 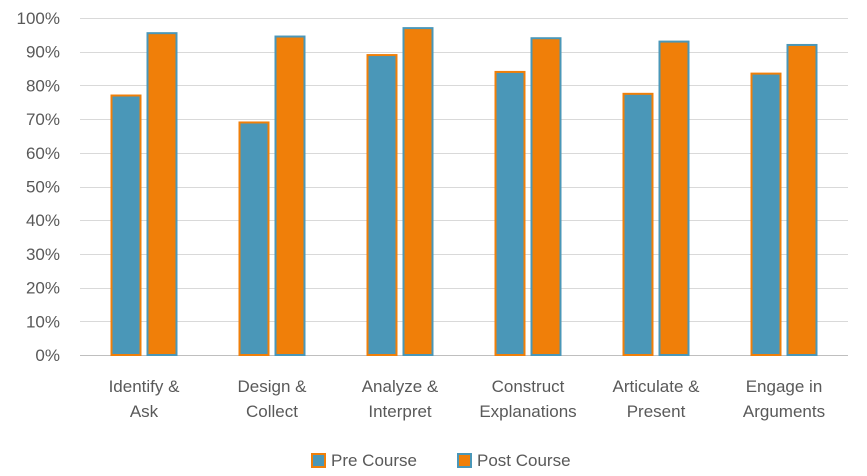 What do you see at coordinates (43, 85) in the screenshot?
I see `y-tick-label: 80%` at bounding box center [43, 85].